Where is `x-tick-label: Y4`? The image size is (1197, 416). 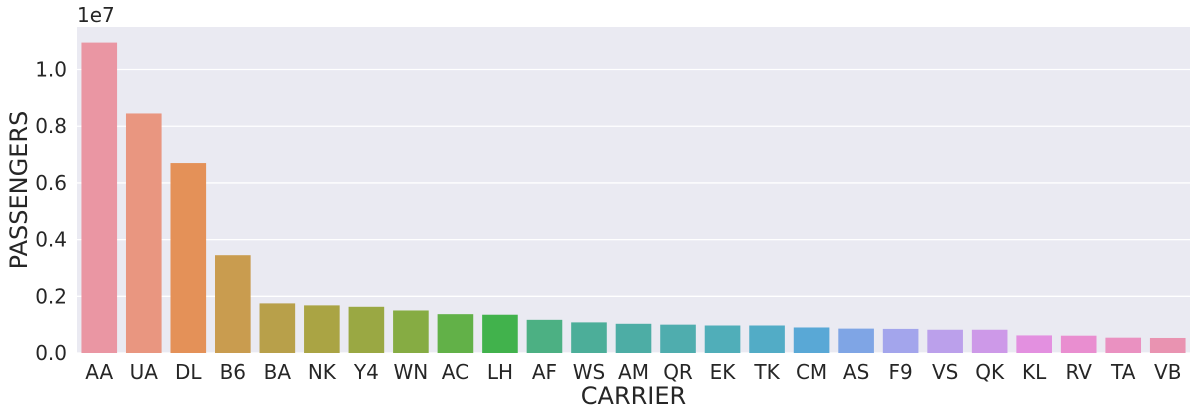 x-tick-label: Y4 is located at coordinates (366, 372).